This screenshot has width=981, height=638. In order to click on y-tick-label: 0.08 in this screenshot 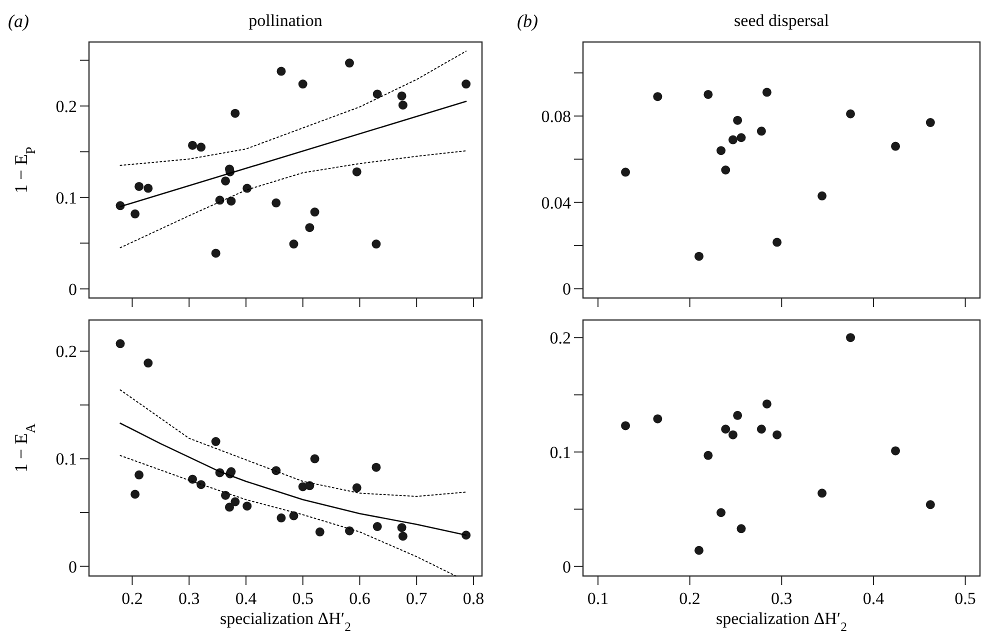, I will do `click(556, 116)`.